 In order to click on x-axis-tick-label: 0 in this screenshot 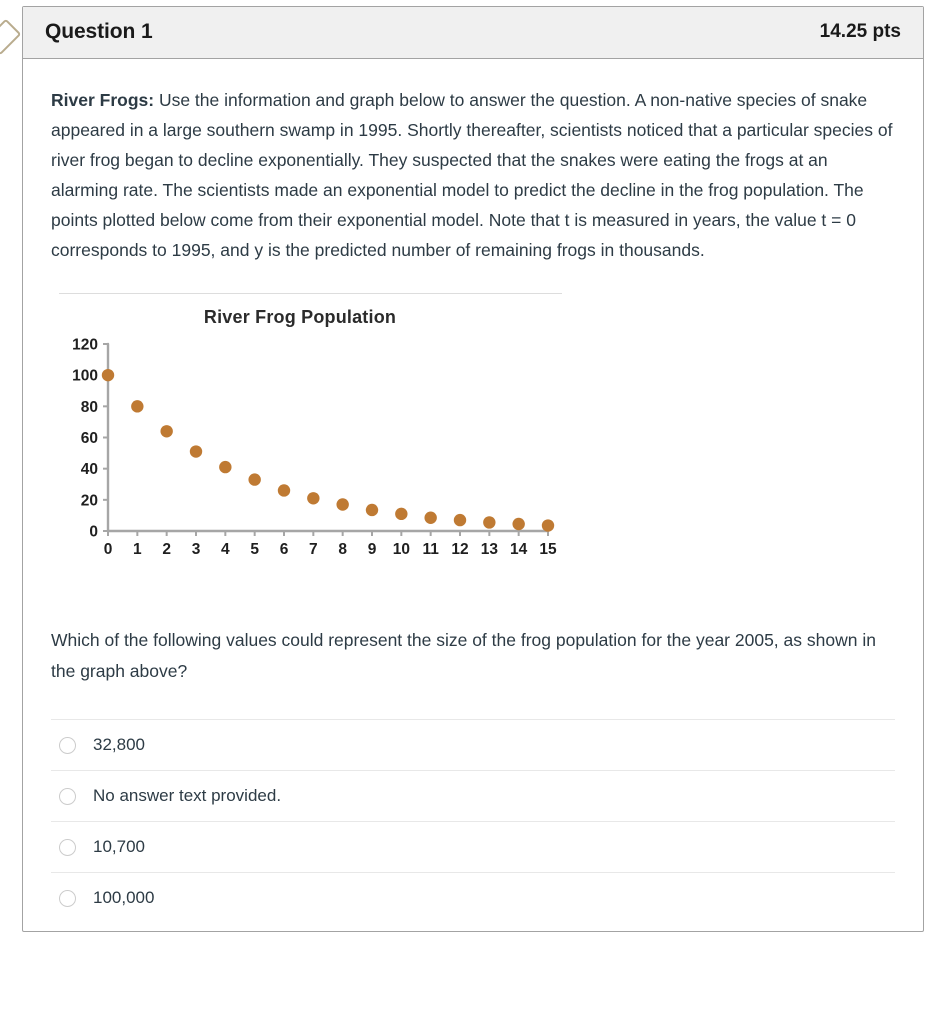, I will do `click(108, 549)`.